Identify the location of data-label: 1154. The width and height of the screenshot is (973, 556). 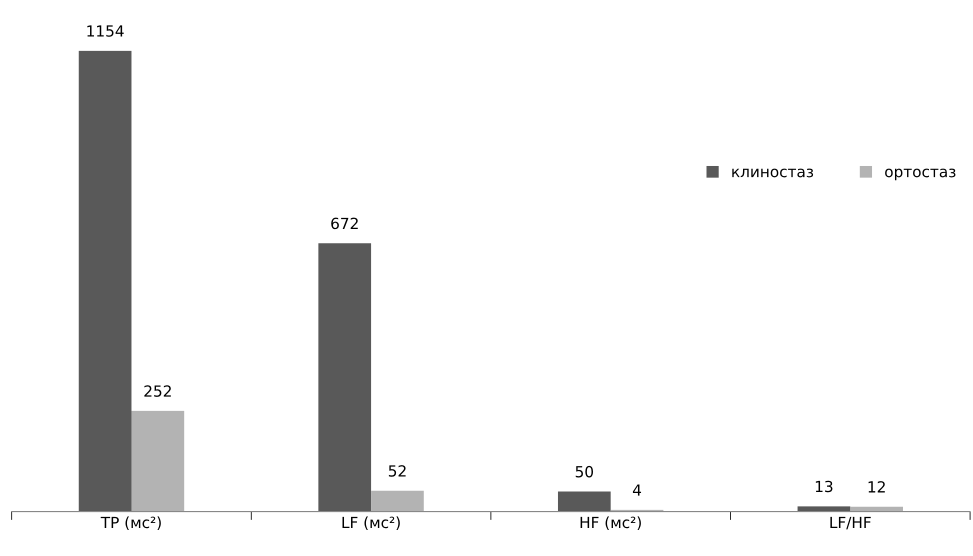
(105, 31).